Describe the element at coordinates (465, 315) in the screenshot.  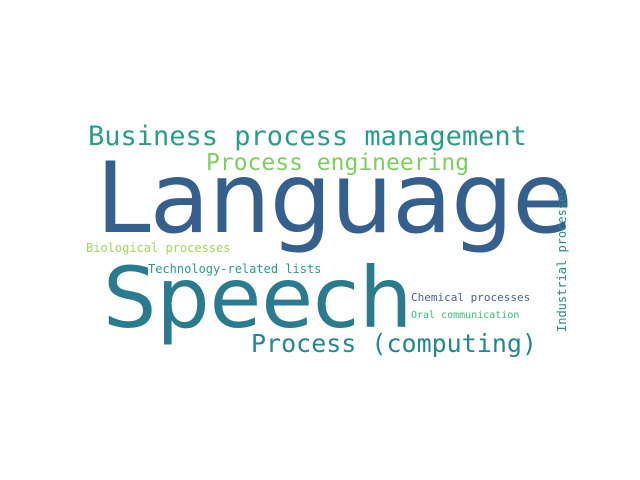
I see `word-oral-communication: Oral communication` at that location.